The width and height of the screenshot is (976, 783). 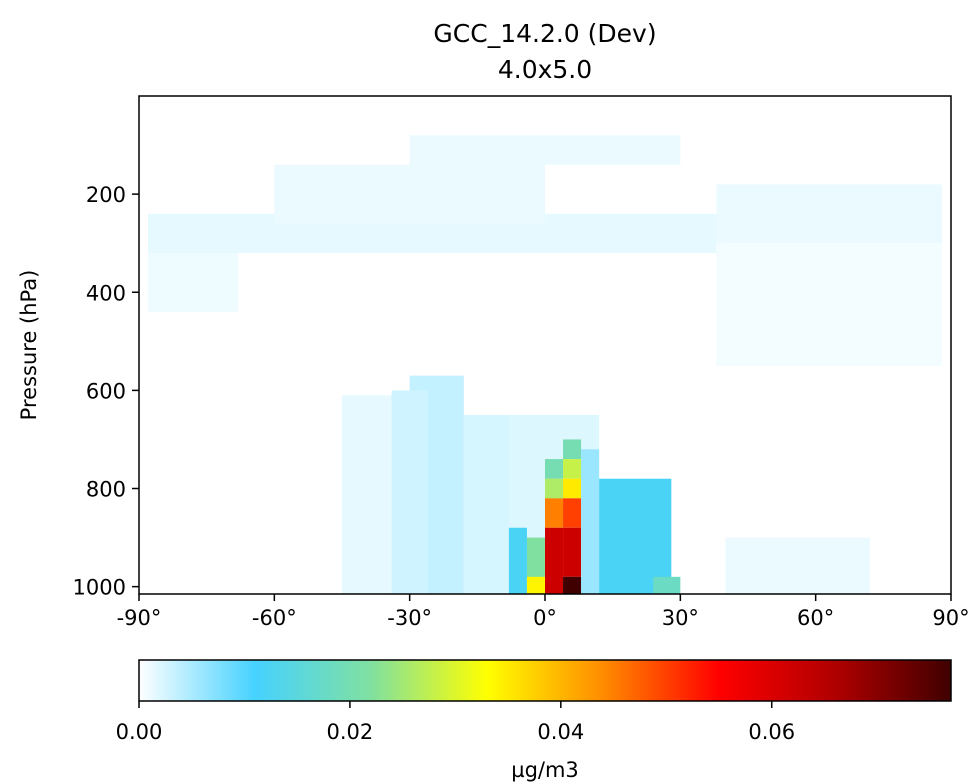 What do you see at coordinates (139, 618) in the screenshot?
I see `x-tick-label: -90°` at bounding box center [139, 618].